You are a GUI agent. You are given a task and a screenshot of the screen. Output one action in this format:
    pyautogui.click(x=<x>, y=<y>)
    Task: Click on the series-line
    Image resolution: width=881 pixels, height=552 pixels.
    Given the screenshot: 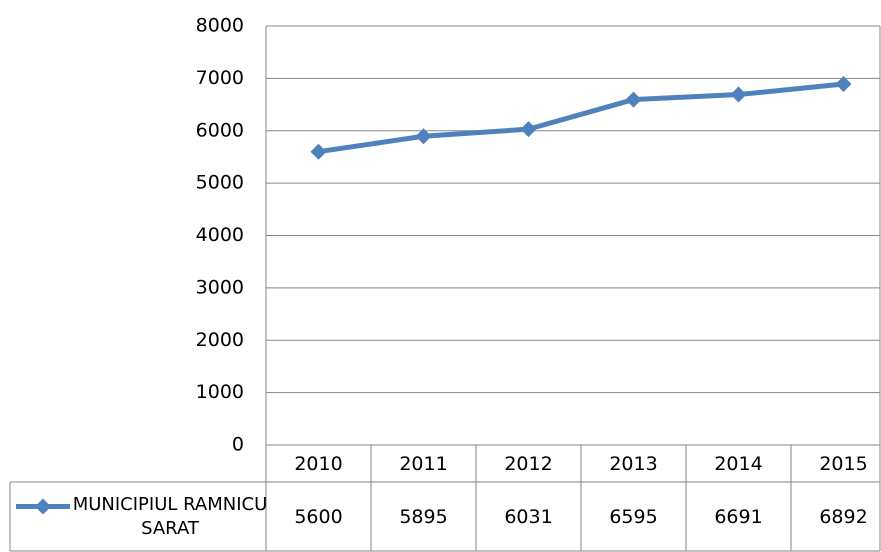 What is the action you would take?
    pyautogui.click(x=581, y=118)
    